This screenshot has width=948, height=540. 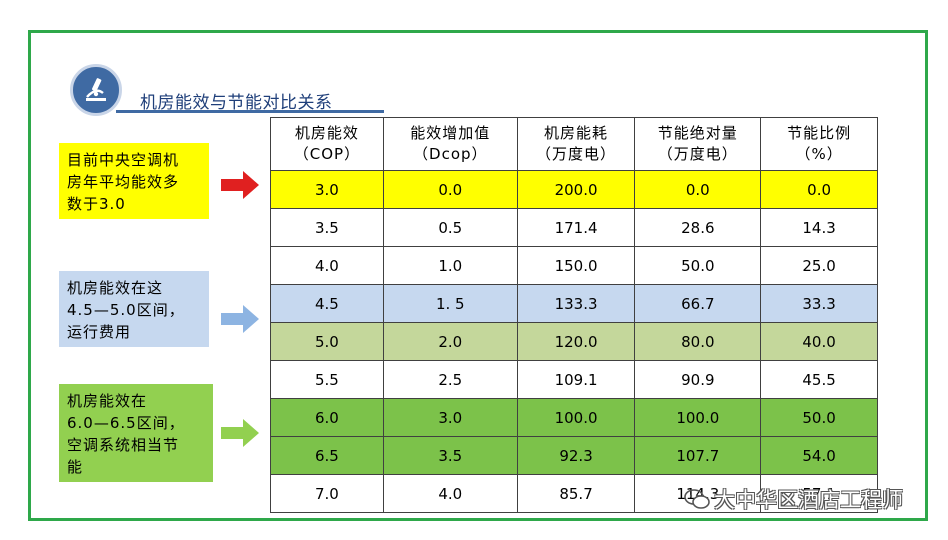 I want to click on note-line: 6.0—6.5区间，, so click(x=126, y=423).